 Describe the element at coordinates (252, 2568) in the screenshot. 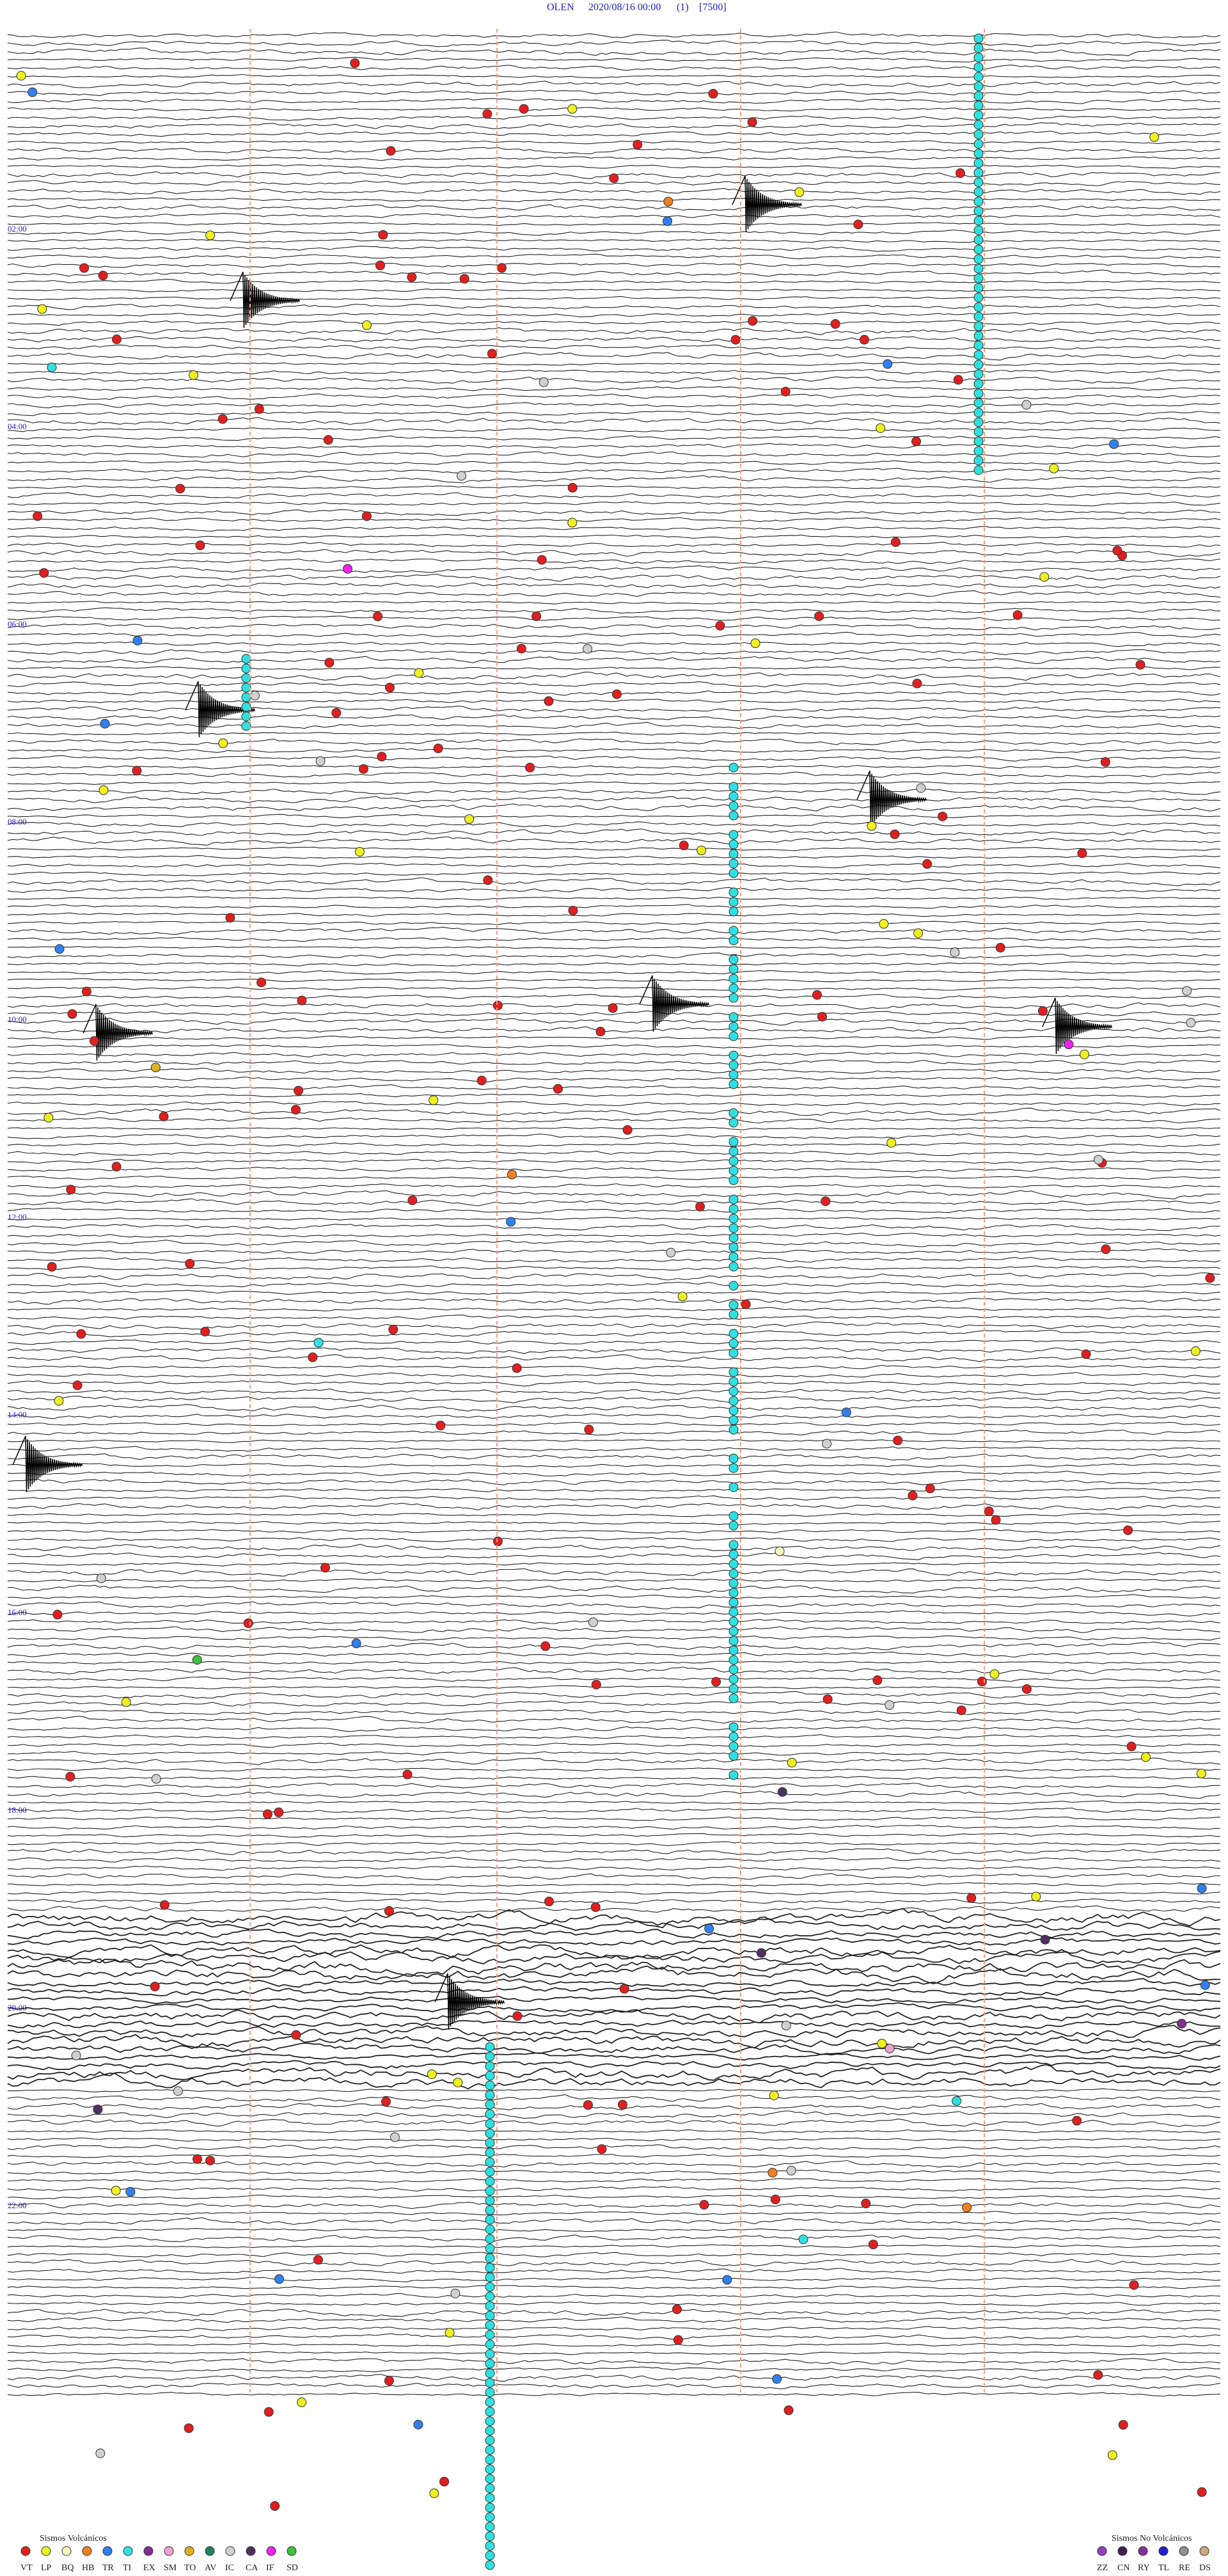

I see `legend-code: CA` at that location.